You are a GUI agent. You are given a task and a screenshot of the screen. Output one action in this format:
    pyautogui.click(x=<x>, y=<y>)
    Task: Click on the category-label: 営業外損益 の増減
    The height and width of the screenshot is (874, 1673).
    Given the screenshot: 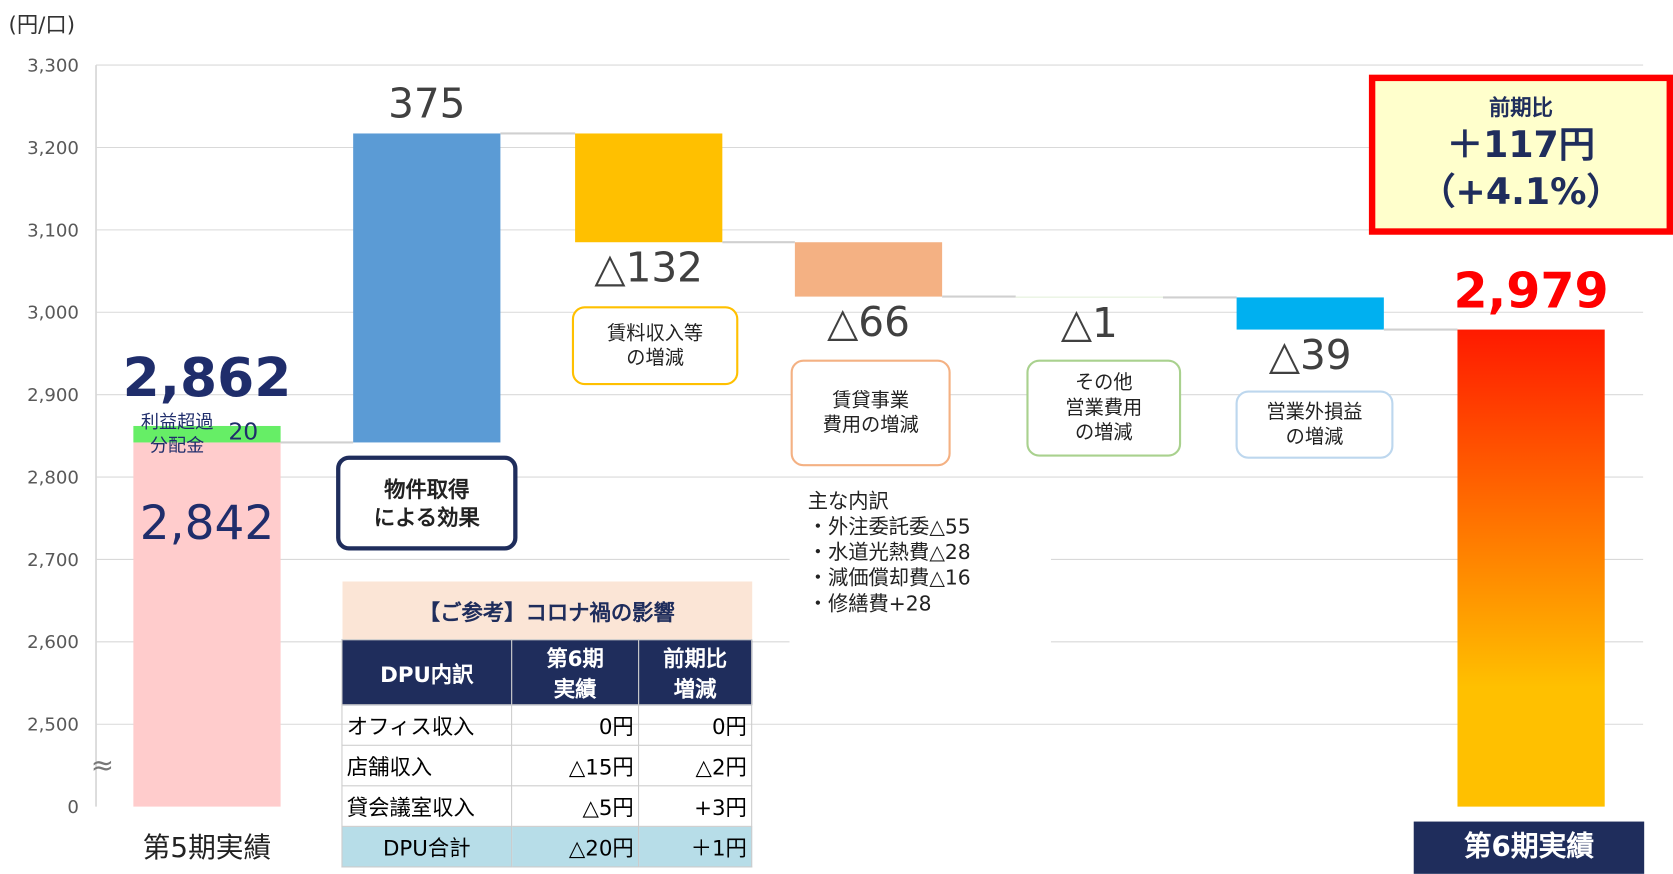 What is the action you would take?
    pyautogui.click(x=1314, y=424)
    